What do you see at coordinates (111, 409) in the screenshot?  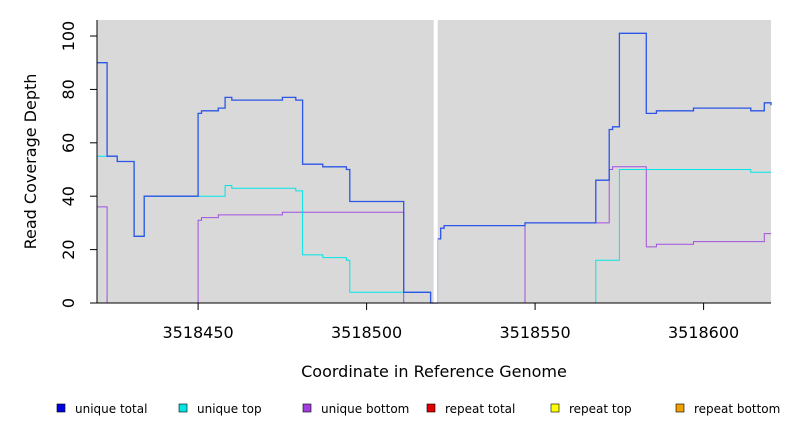 I see `legend-label-unique-total: unique total` at bounding box center [111, 409].